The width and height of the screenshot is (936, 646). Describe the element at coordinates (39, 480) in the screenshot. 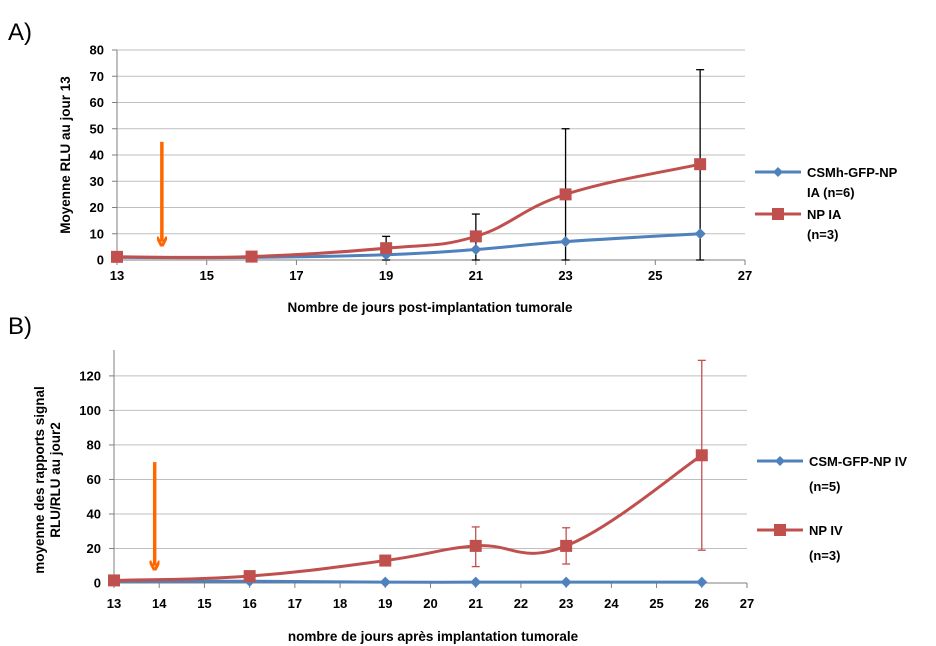

I see `y-axis-title-b-line1: moyenne des rapports signal` at that location.